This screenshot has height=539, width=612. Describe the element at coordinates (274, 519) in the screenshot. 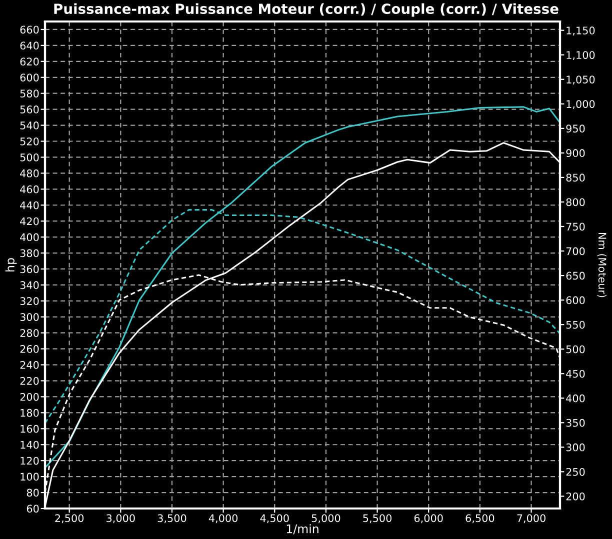

I see `x-tick-label: 4,500` at that location.